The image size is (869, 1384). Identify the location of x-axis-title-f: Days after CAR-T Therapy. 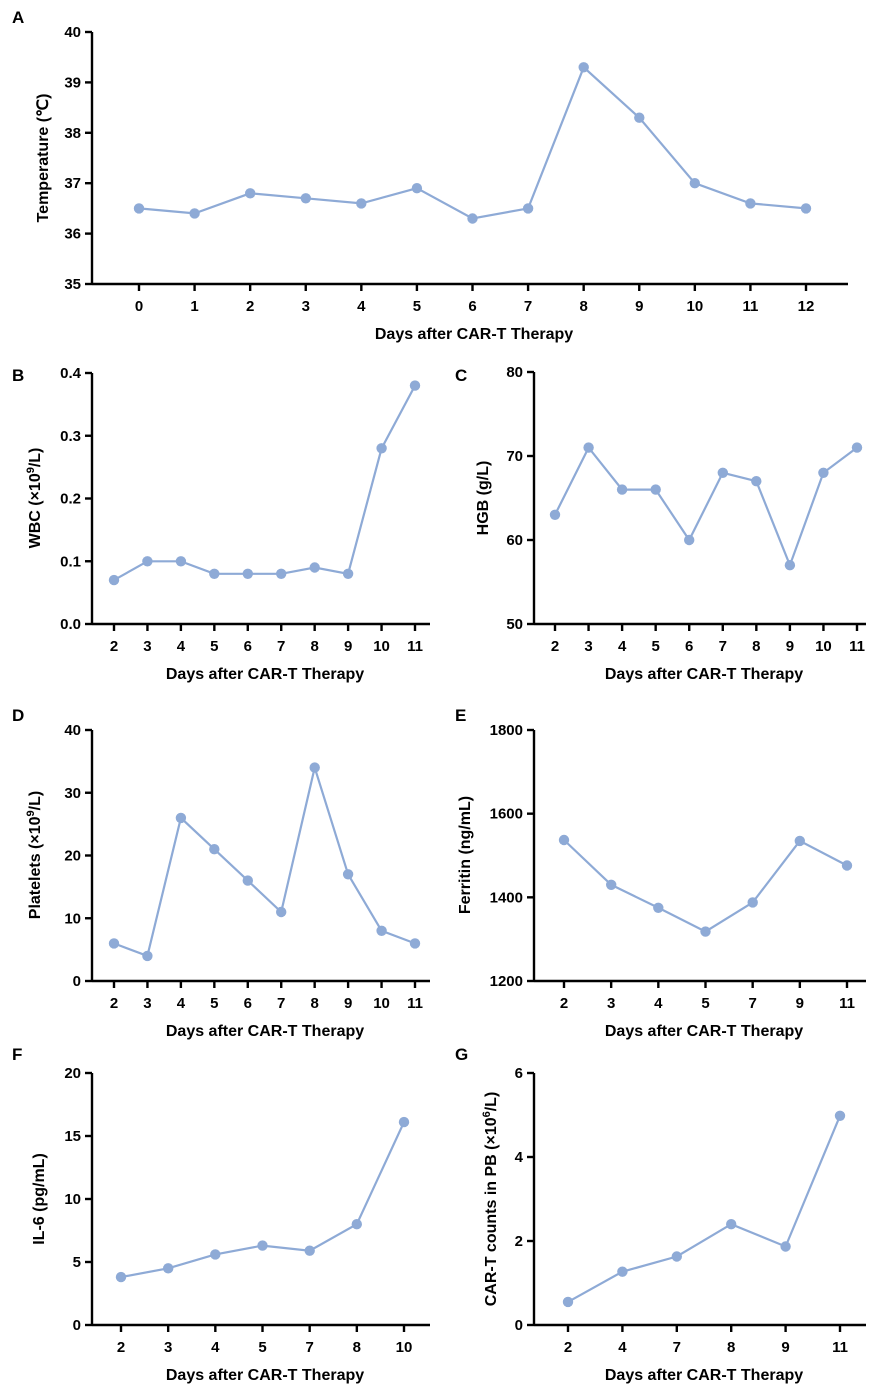
(265, 1375).